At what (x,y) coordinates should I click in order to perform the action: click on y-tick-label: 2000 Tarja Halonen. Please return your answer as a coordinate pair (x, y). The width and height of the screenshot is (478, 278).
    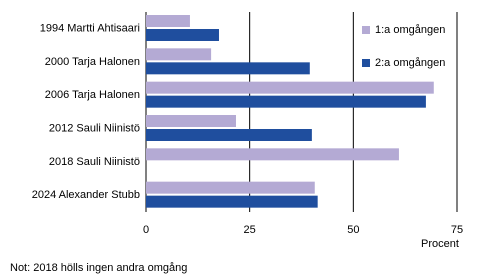
    Looking at the image, I should click on (92, 62).